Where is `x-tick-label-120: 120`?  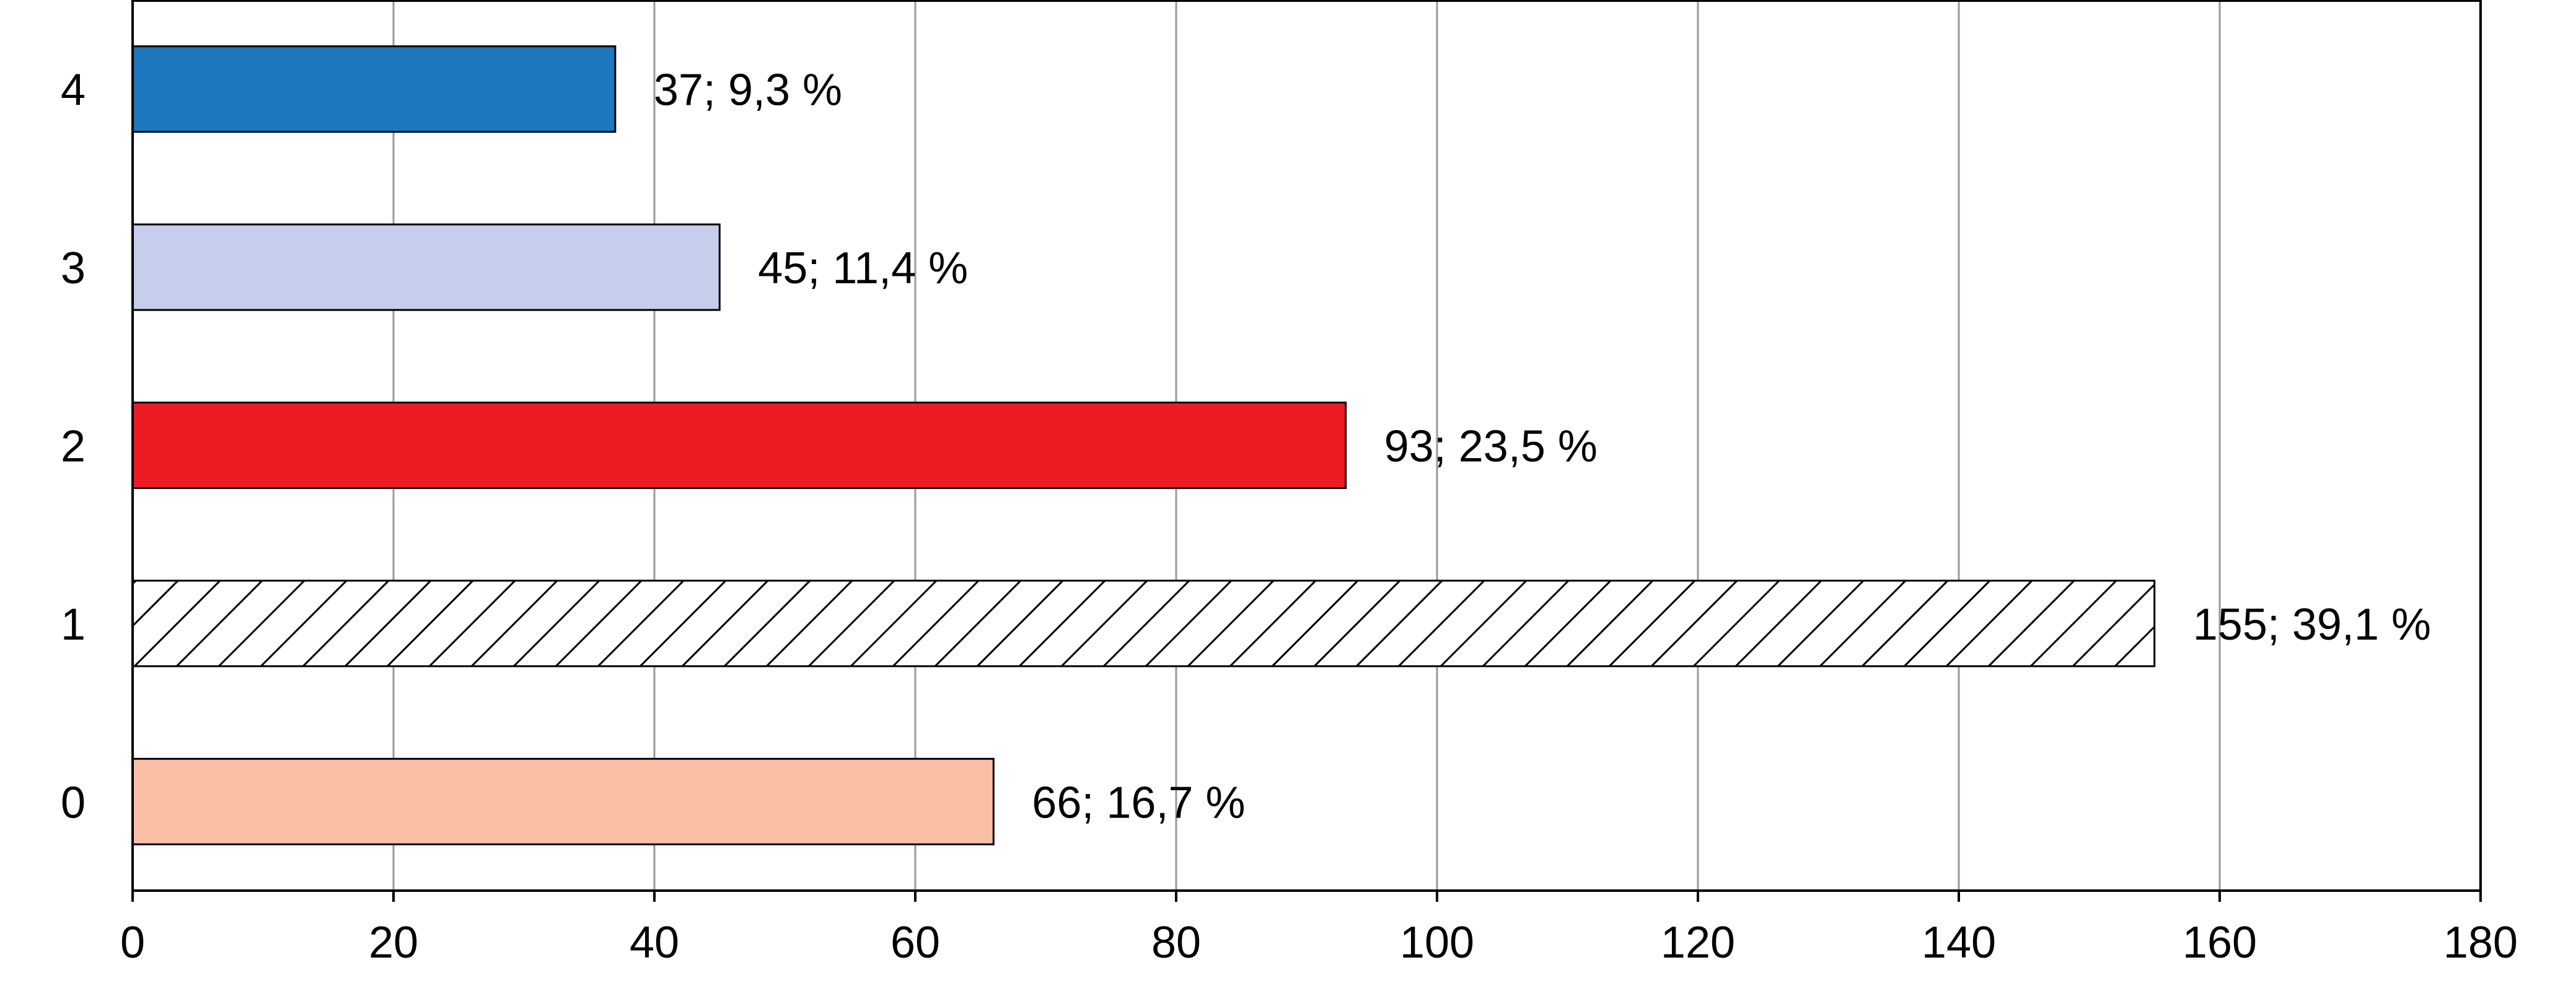
x-tick-label-120: 120 is located at coordinates (1698, 942).